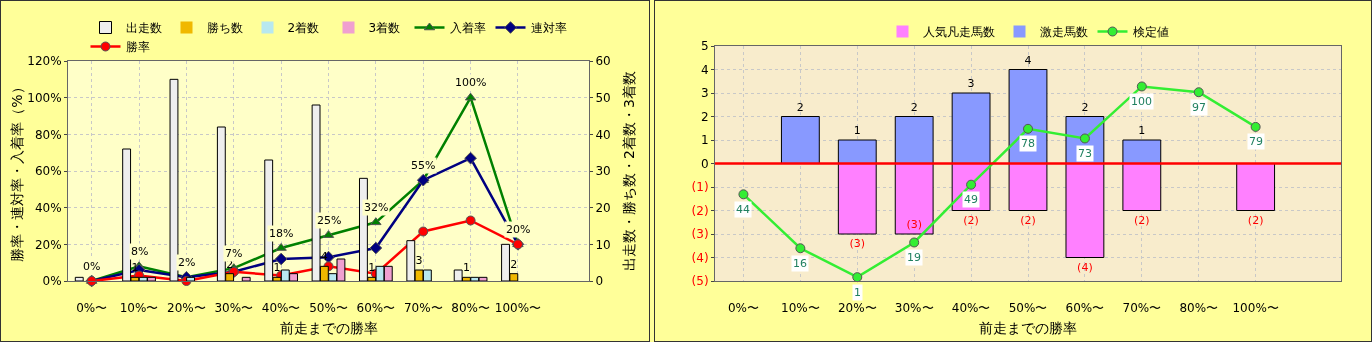  What do you see at coordinates (603, 61) in the screenshot?
I see `y2-tick-label: 60` at bounding box center [603, 61].